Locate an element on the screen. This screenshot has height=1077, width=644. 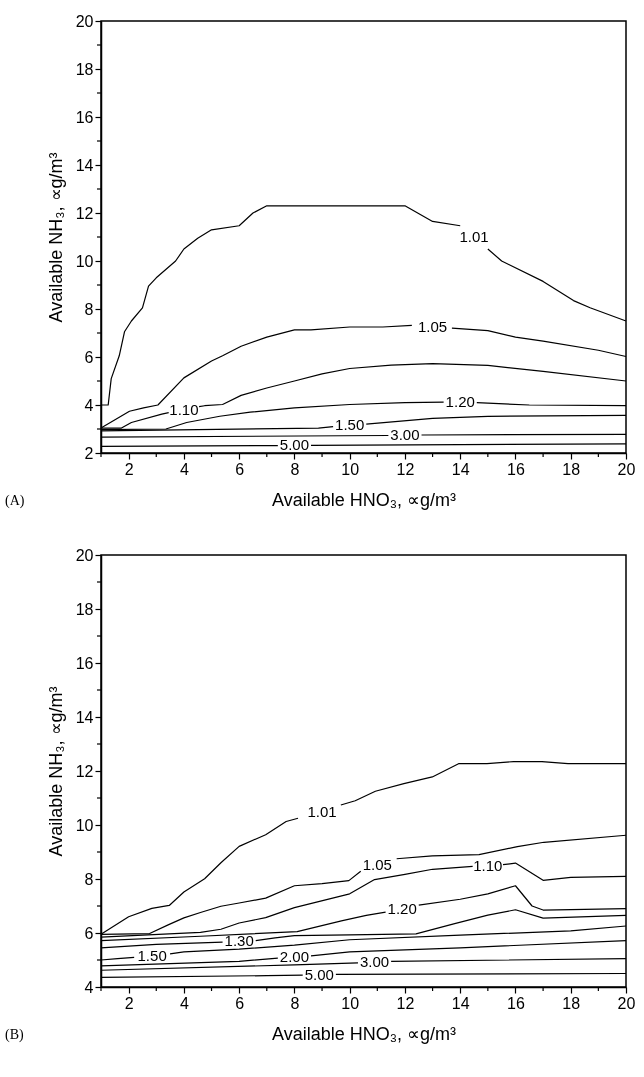
series-label: 2.00 is located at coordinates (294, 957).